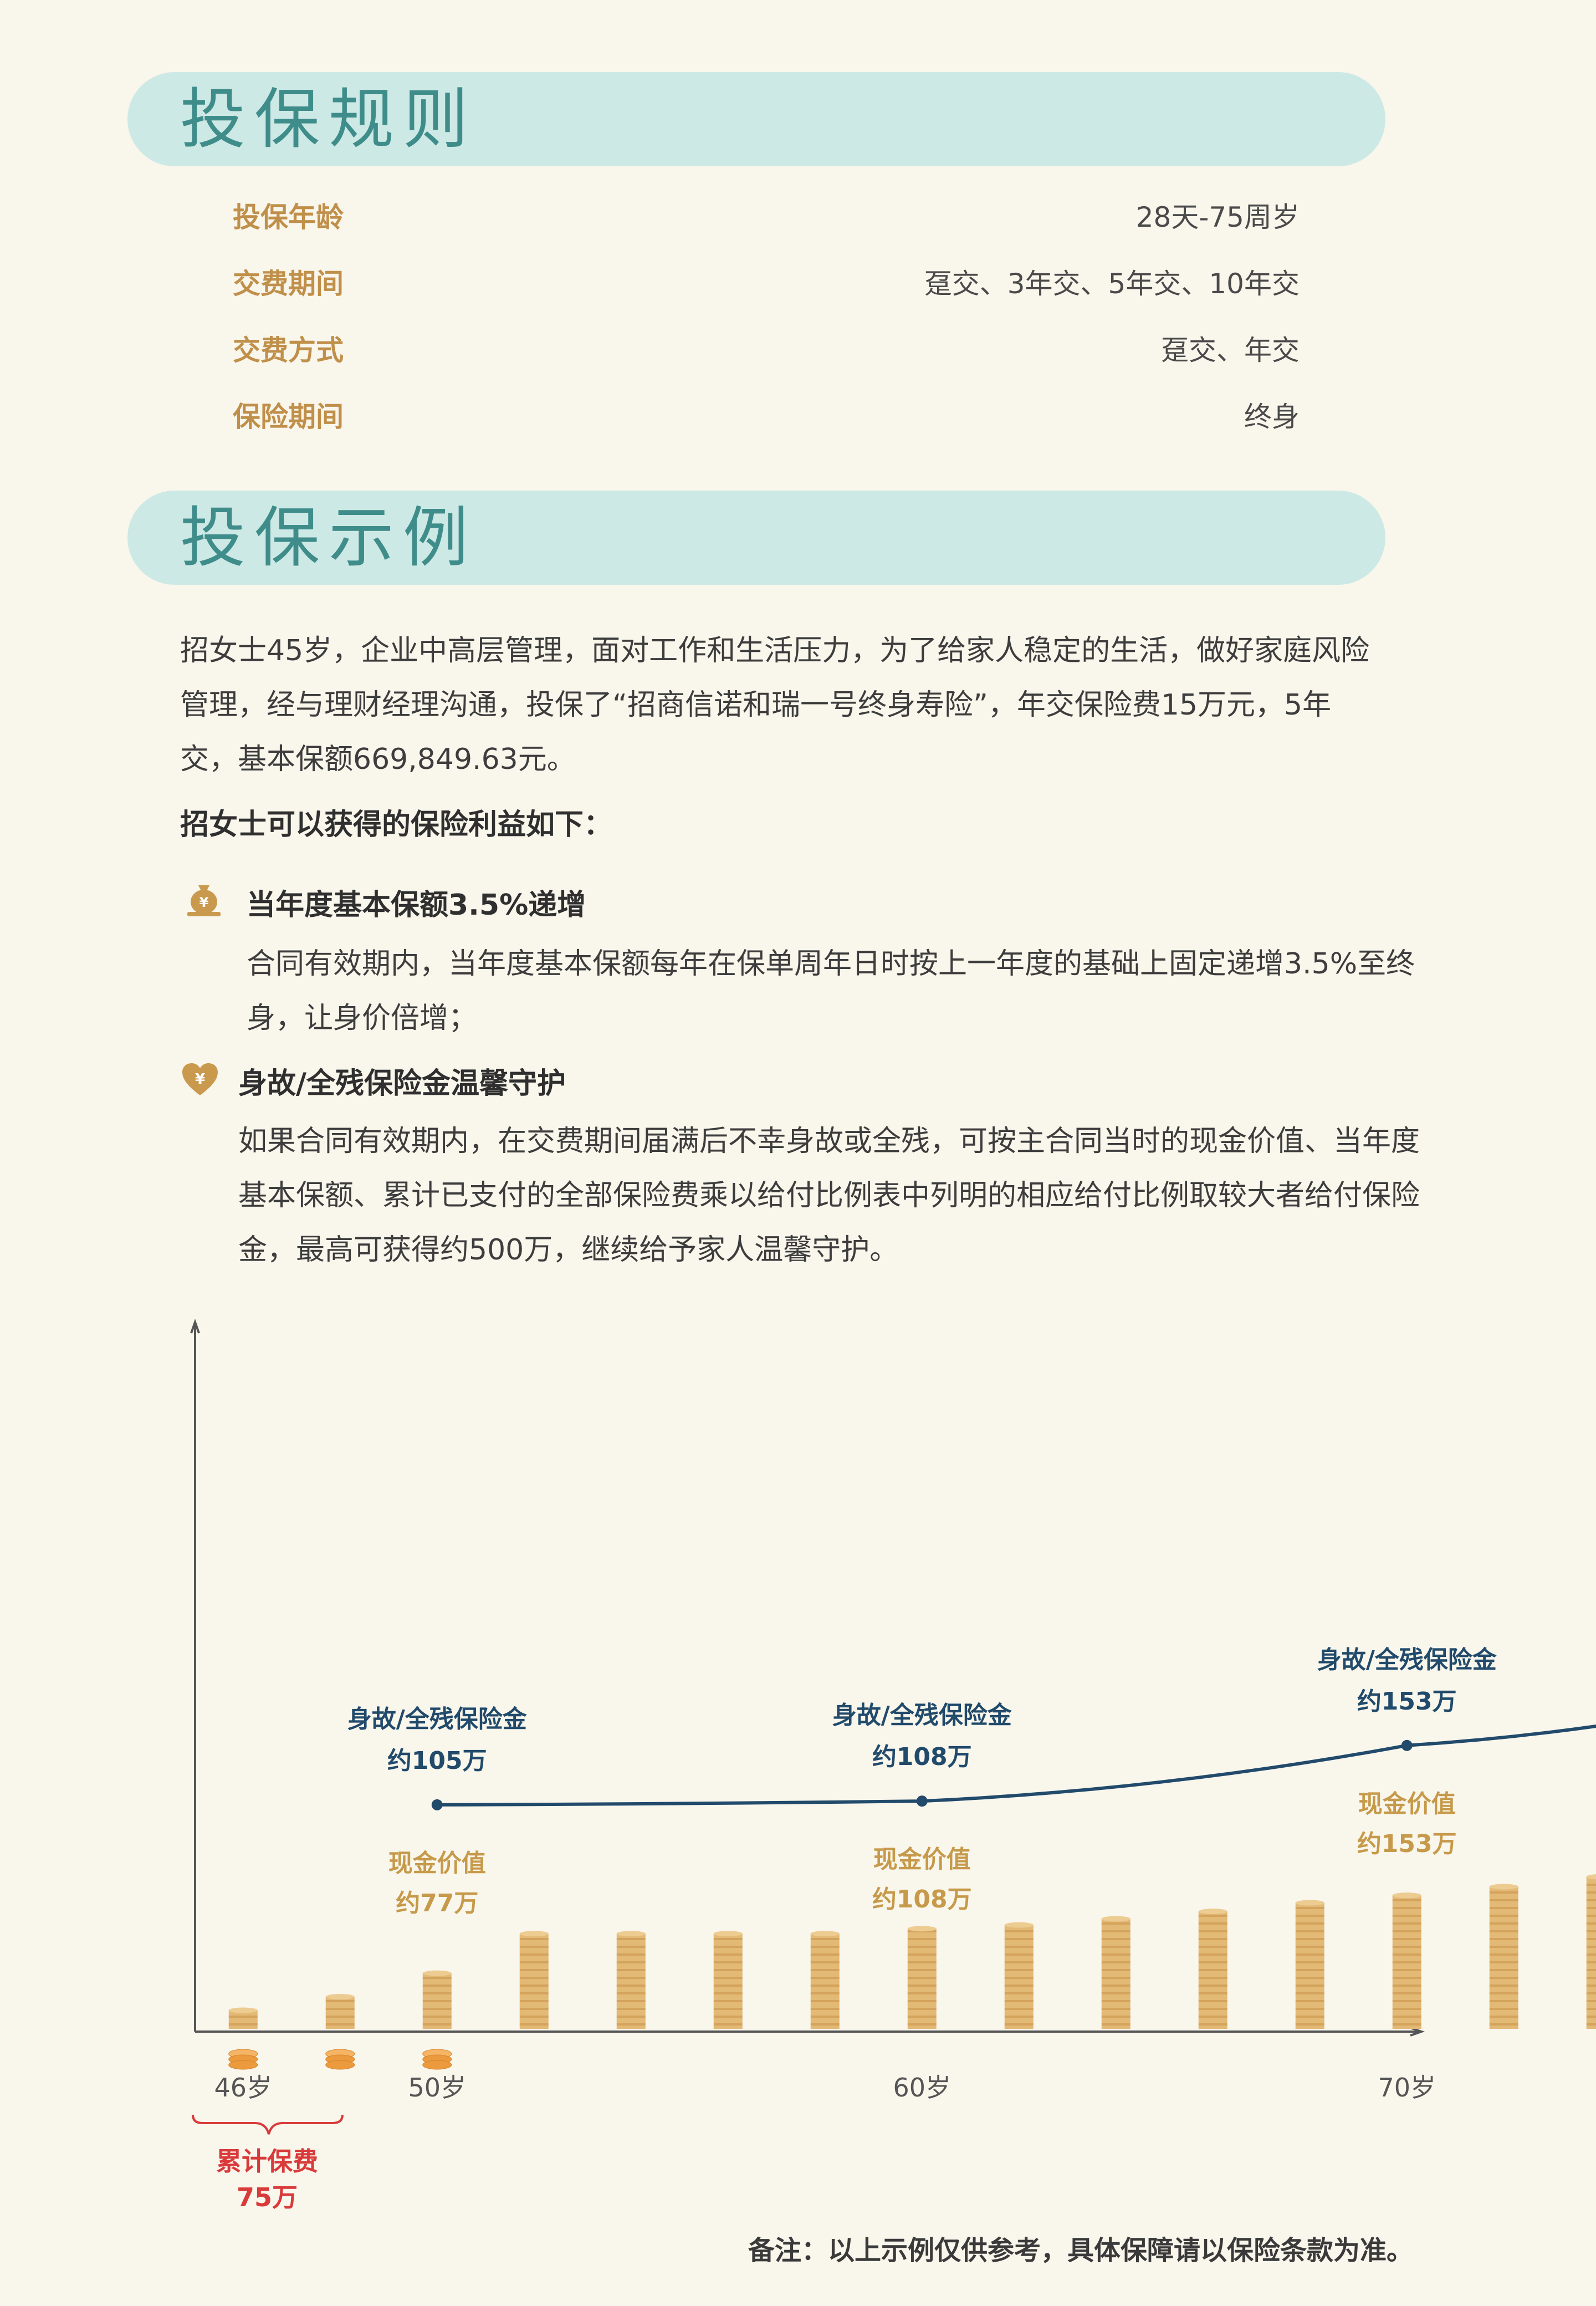  What do you see at coordinates (756, 119) in the screenshot?
I see `rules-section-band` at bounding box center [756, 119].